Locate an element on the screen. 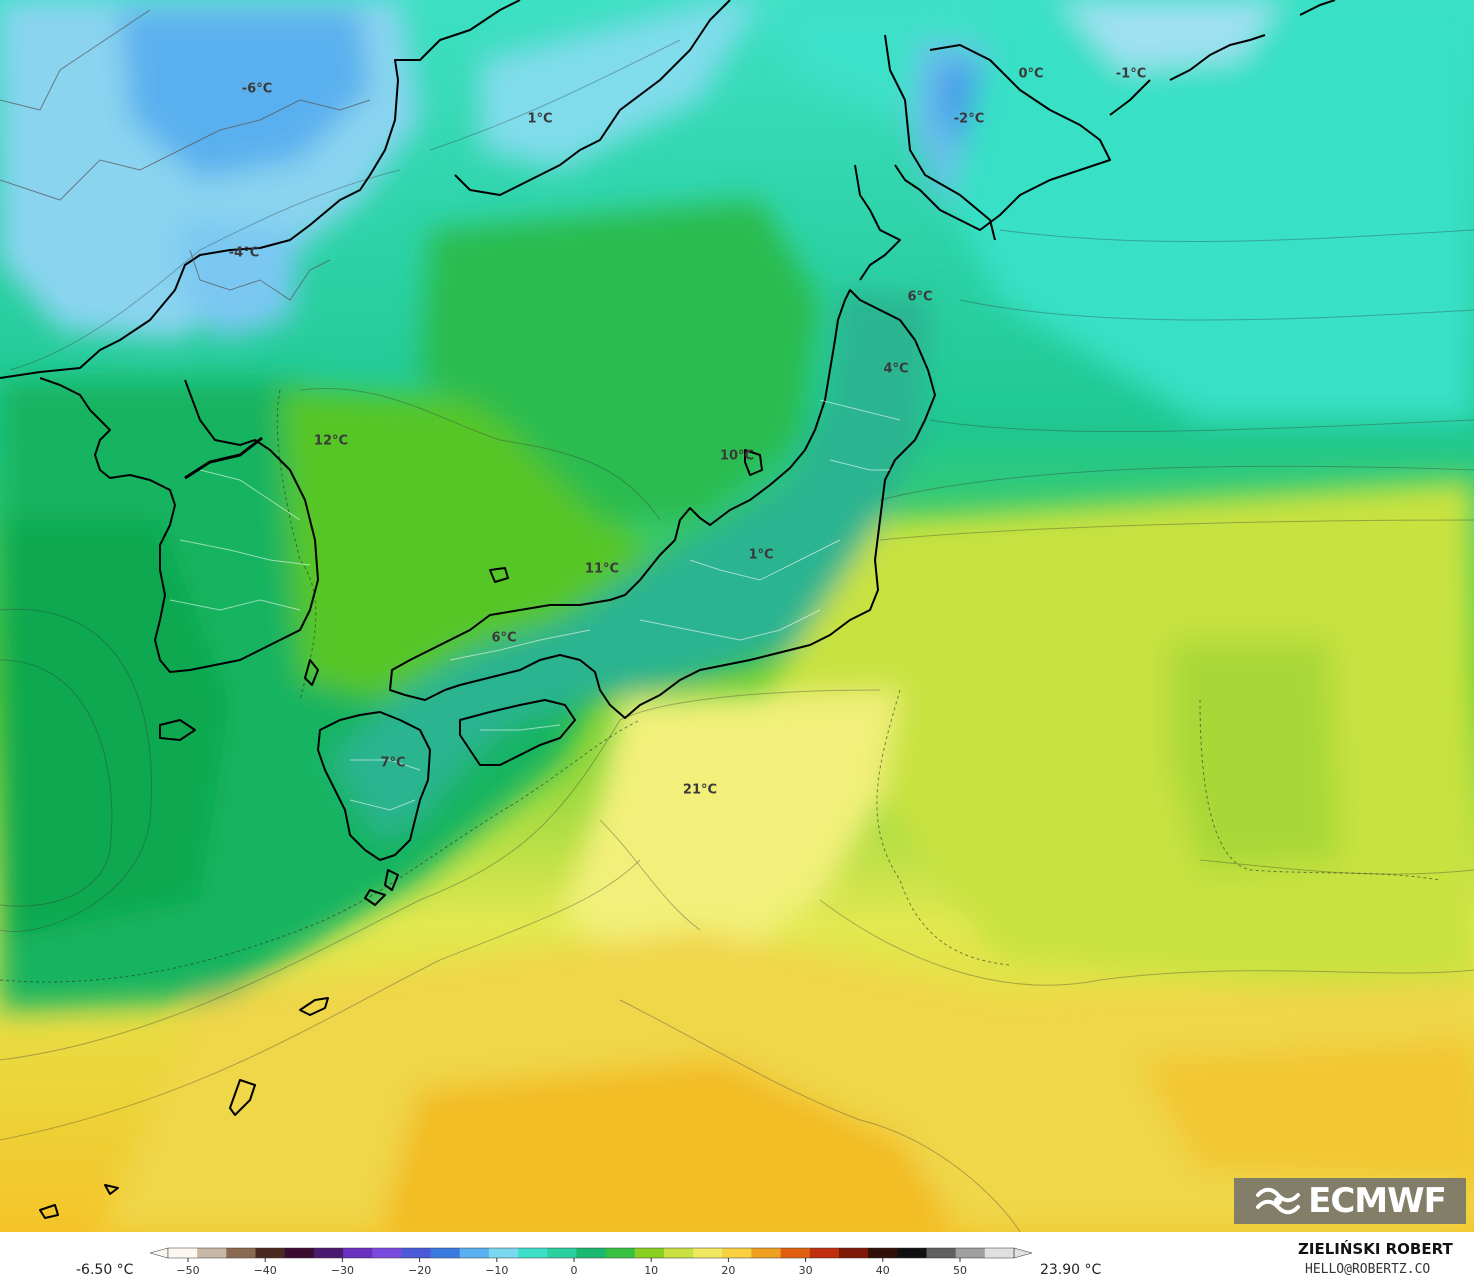 This screenshot has height=1287, width=1474. temp-label: 4°C is located at coordinates (896, 369).